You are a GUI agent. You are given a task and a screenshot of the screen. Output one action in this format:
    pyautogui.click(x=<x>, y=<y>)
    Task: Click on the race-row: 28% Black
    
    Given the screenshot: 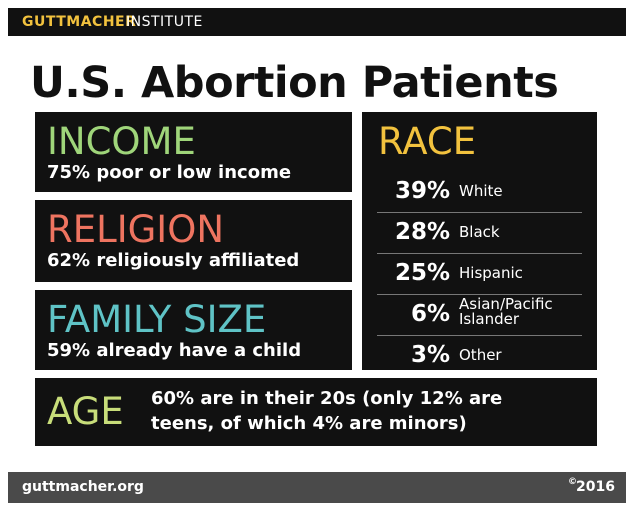 What is the action you would take?
    pyautogui.click(x=479, y=233)
    